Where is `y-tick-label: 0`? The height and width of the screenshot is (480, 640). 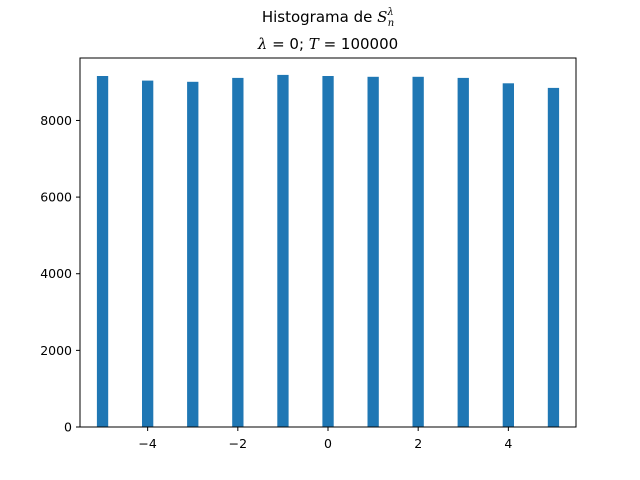
y-tick-label: 0 is located at coordinates (68, 427).